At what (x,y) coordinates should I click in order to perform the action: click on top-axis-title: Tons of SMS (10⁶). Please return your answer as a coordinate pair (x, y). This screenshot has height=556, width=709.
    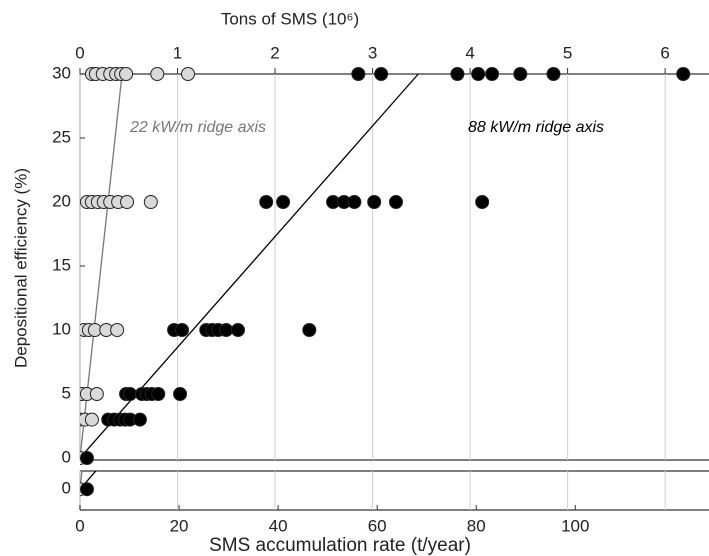
    Looking at the image, I should click on (290, 18).